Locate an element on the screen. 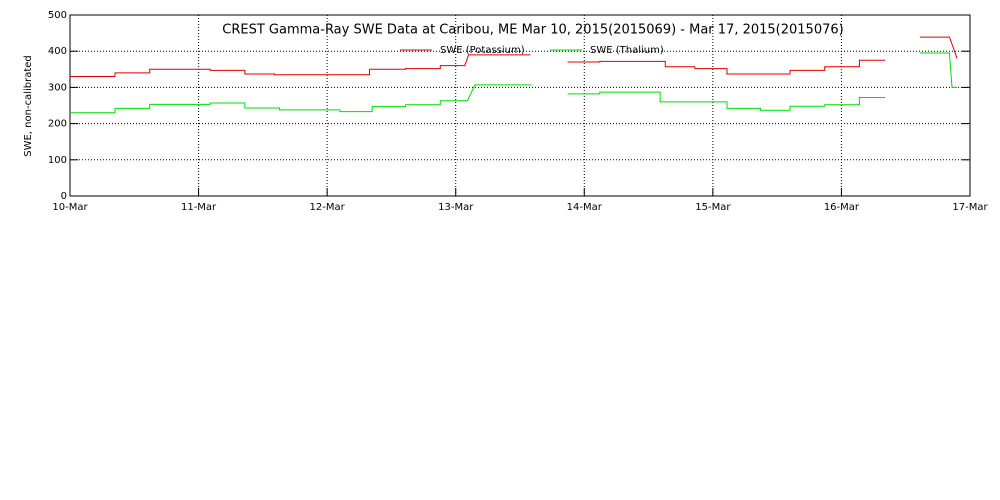 The height and width of the screenshot is (500, 1000). x-tick-label: 15-Mar is located at coordinates (713, 207).